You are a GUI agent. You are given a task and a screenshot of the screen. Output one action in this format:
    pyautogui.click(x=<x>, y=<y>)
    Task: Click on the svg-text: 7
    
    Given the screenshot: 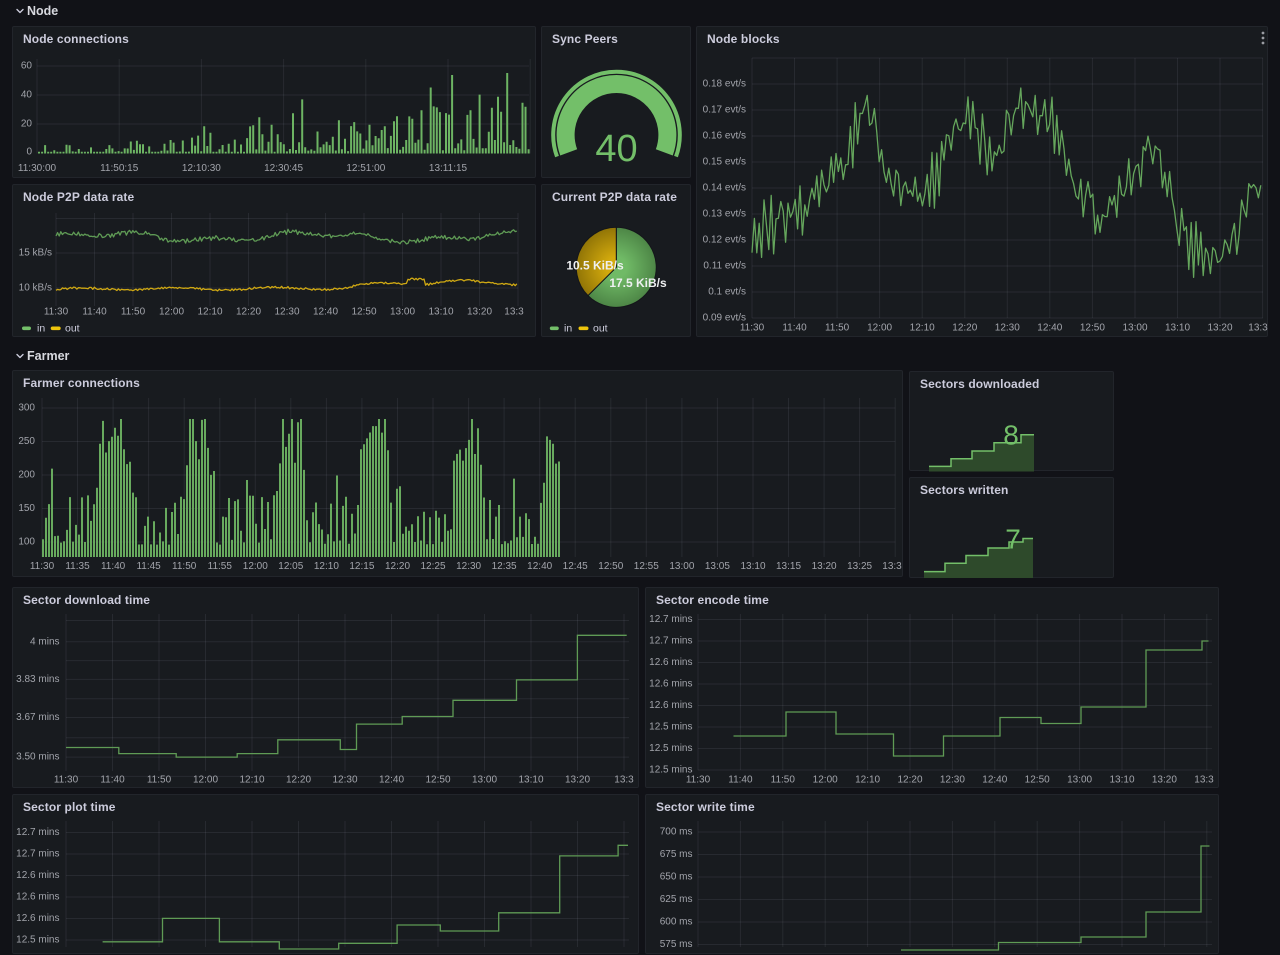 What is the action you would take?
    pyautogui.click(x=1013, y=539)
    